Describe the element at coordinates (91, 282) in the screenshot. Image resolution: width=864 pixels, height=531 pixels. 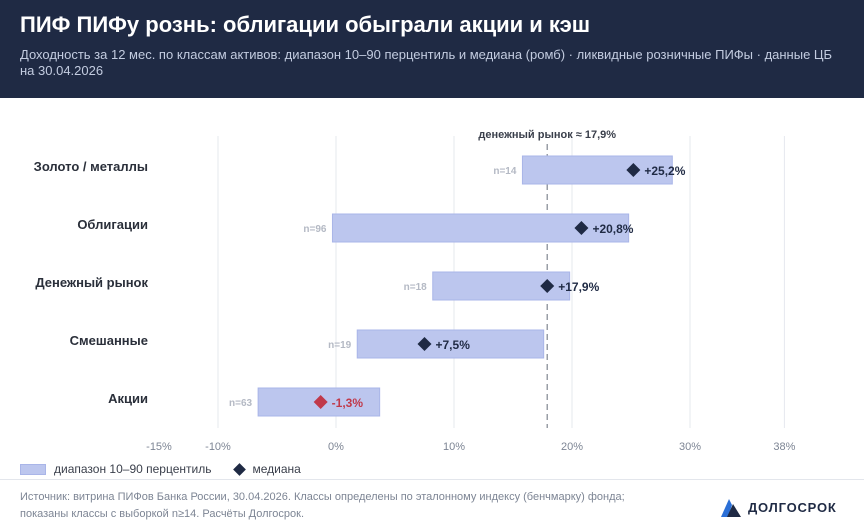
I see `category-label: Денежный рынок` at that location.